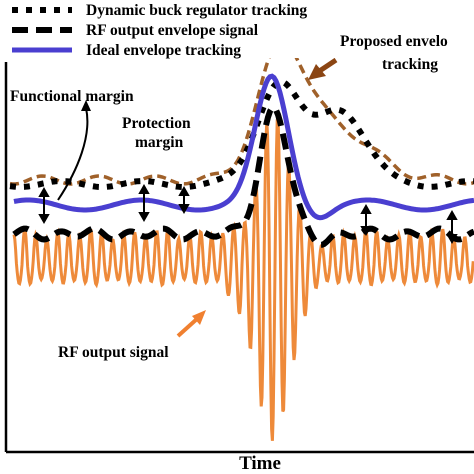 The width and height of the screenshot is (474, 474). I want to click on functional-margin-label: Functional margin, so click(72, 96).